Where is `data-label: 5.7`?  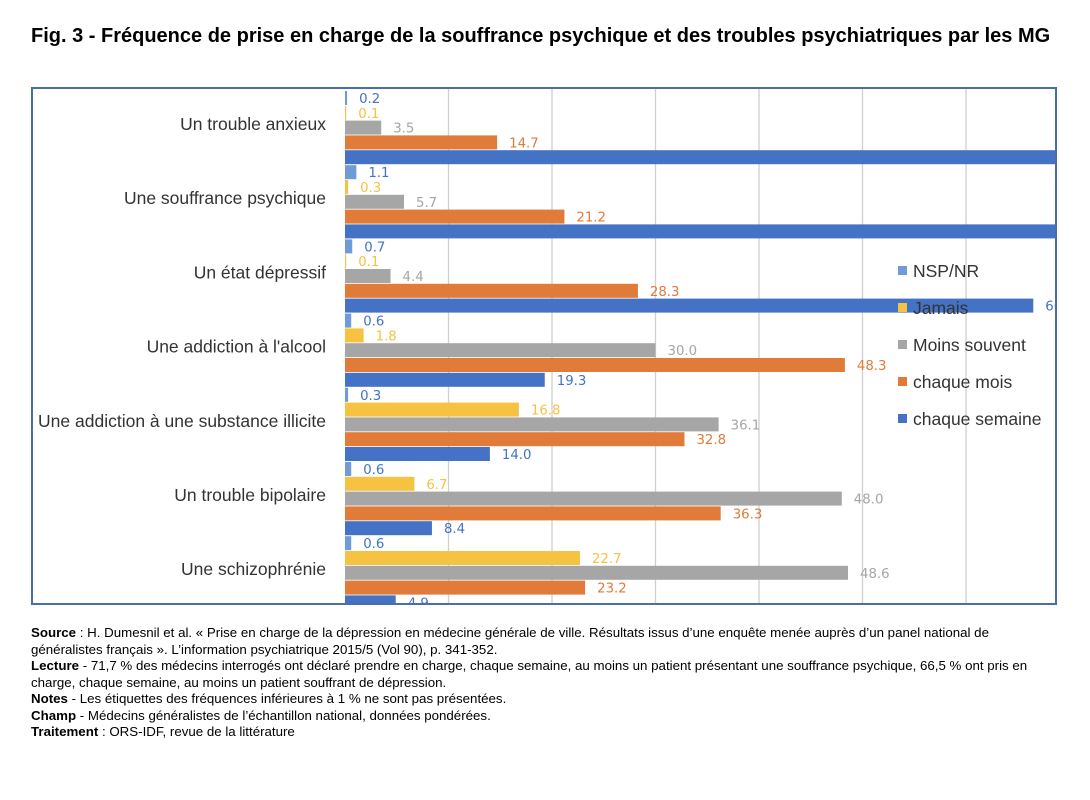 data-label: 5.7 is located at coordinates (426, 203).